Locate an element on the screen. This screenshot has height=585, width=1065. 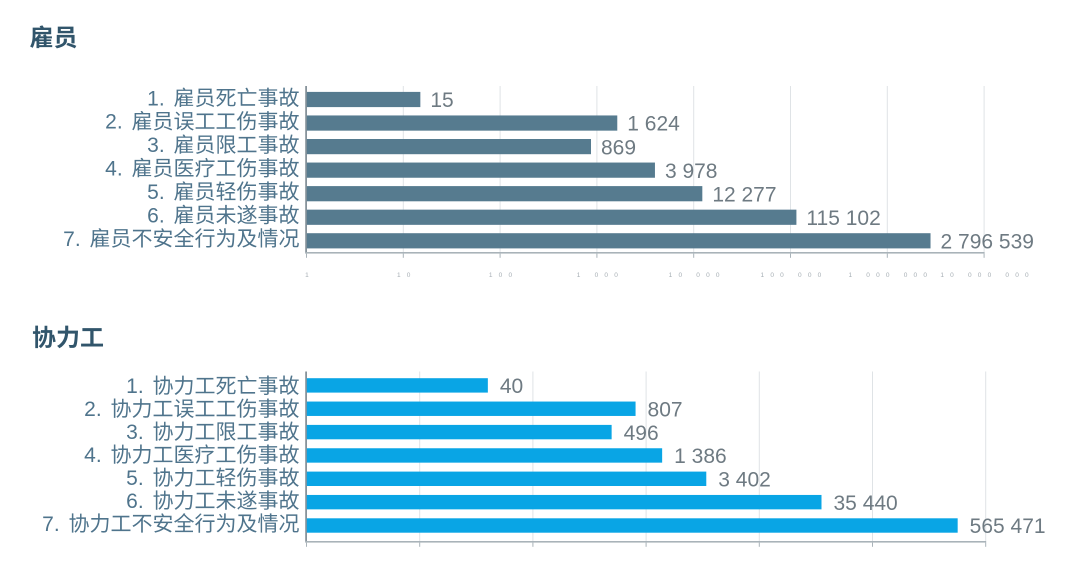
svg-text: 1 is located at coordinates (310, 275).